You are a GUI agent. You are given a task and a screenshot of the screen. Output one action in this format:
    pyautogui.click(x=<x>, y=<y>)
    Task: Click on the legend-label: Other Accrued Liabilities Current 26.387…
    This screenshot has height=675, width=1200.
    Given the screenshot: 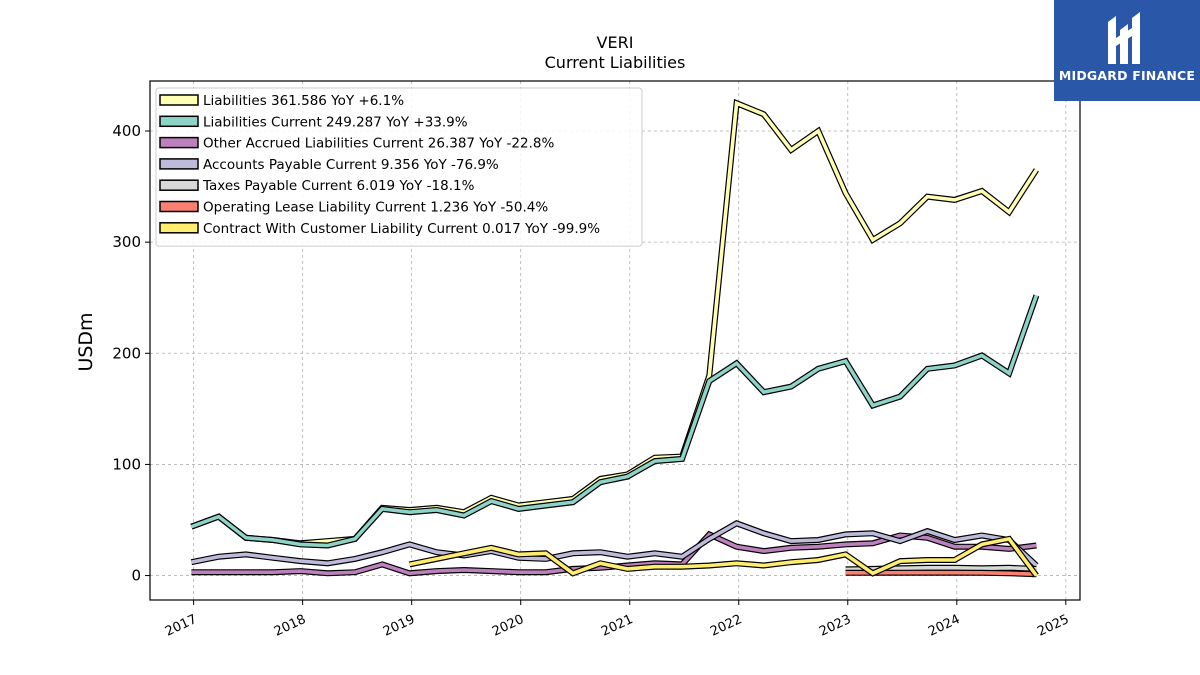 What is the action you would take?
    pyautogui.click(x=378, y=144)
    